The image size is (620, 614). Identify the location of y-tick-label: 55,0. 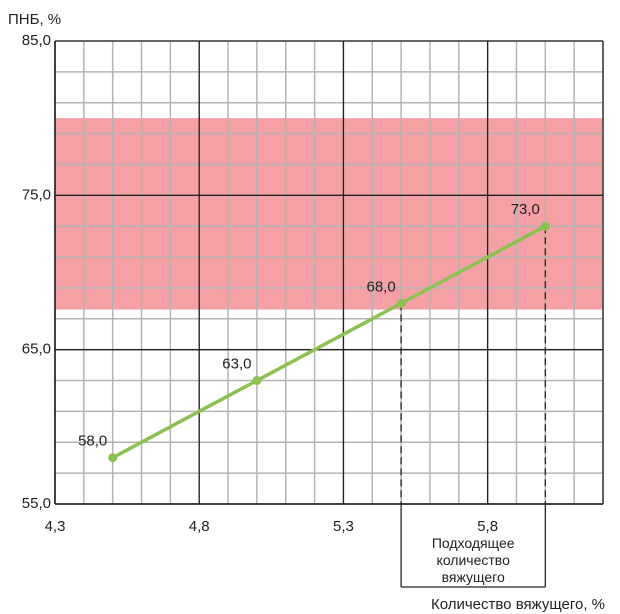
(36, 503).